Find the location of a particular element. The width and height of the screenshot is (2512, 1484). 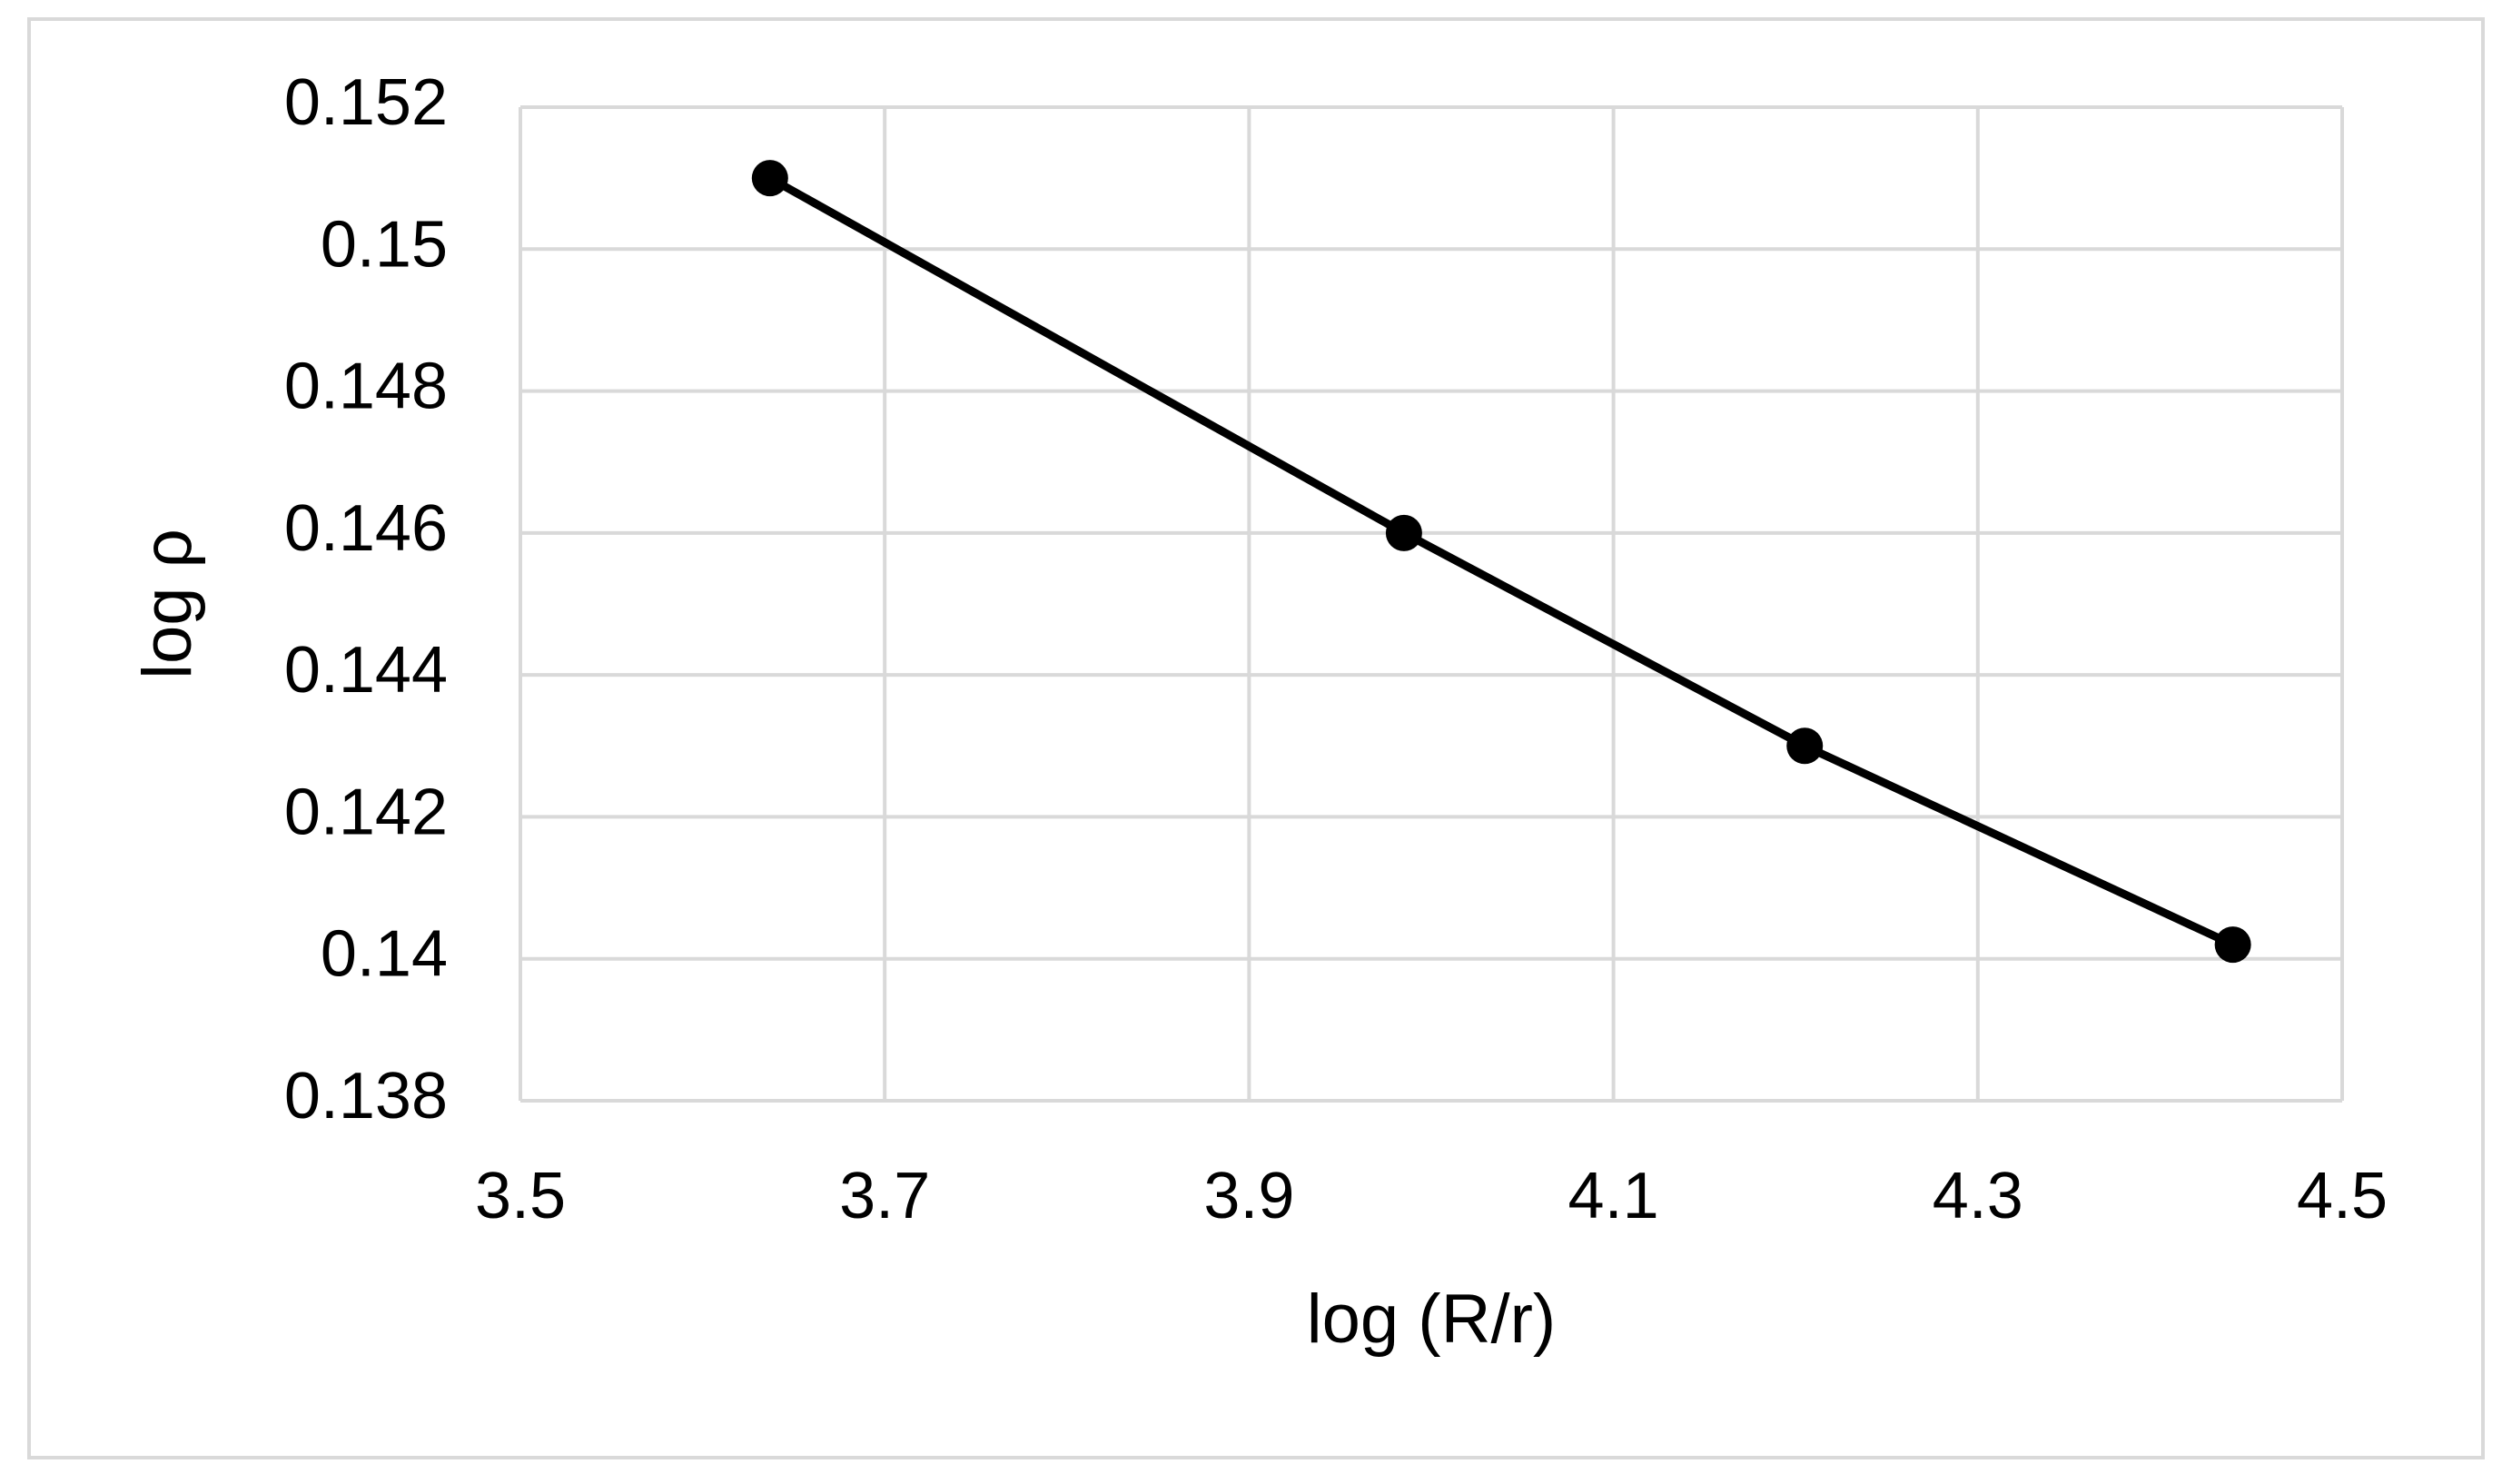

x-tick-label: 3.5 is located at coordinates (520, 1196).